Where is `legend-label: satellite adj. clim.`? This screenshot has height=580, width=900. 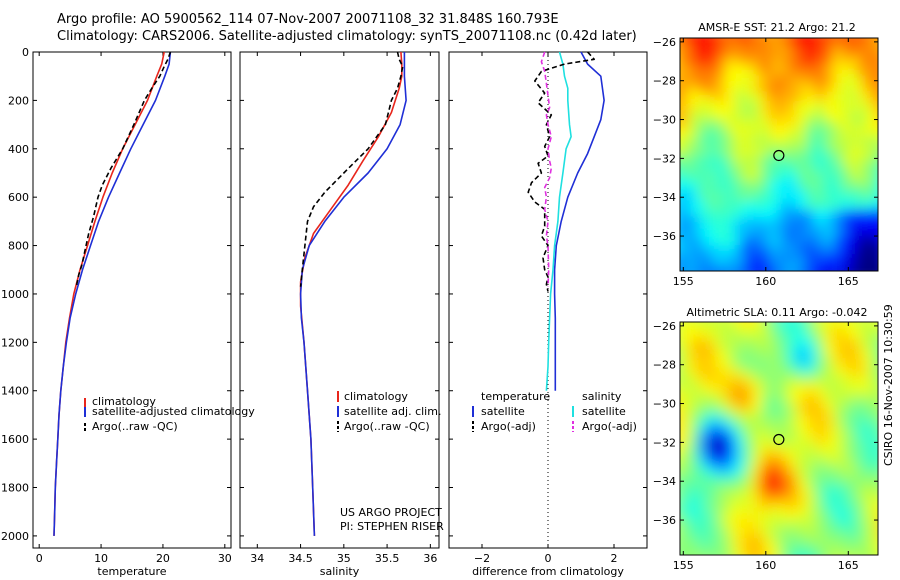
legend-label: satellite adj. clim. is located at coordinates (392, 411).